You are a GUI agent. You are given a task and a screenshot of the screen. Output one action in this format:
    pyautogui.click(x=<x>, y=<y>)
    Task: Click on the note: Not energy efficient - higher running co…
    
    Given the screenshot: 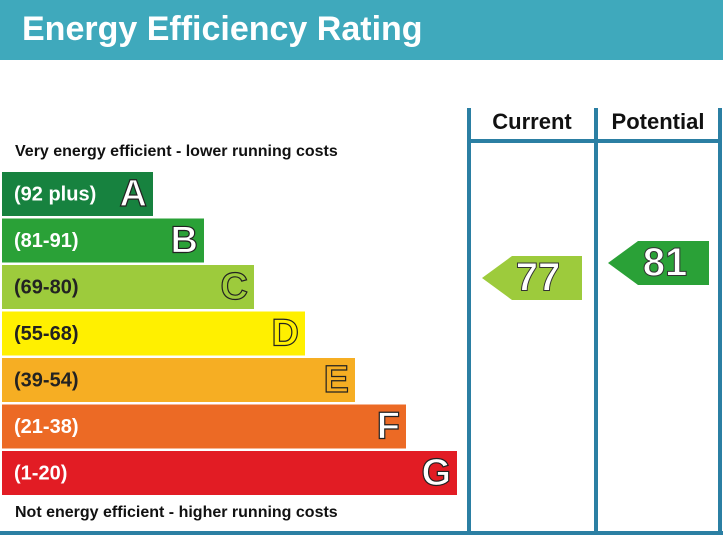 What is the action you would take?
    pyautogui.click(x=176, y=512)
    